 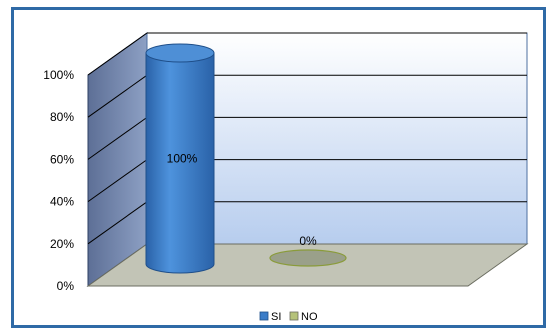 I want to click on y-tick-label: 40%, so click(x=62, y=202).